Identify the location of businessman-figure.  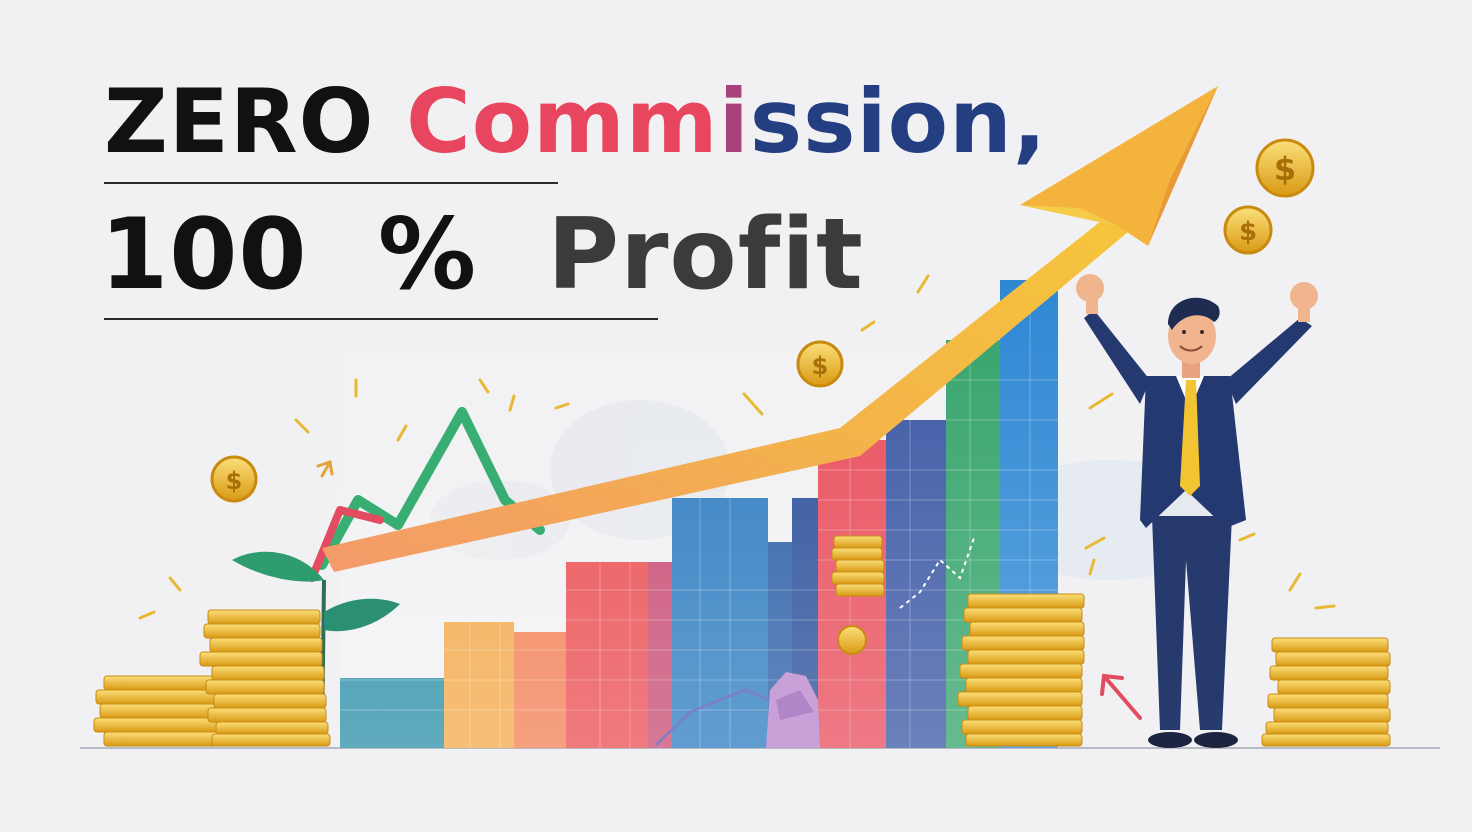
(1197, 511).